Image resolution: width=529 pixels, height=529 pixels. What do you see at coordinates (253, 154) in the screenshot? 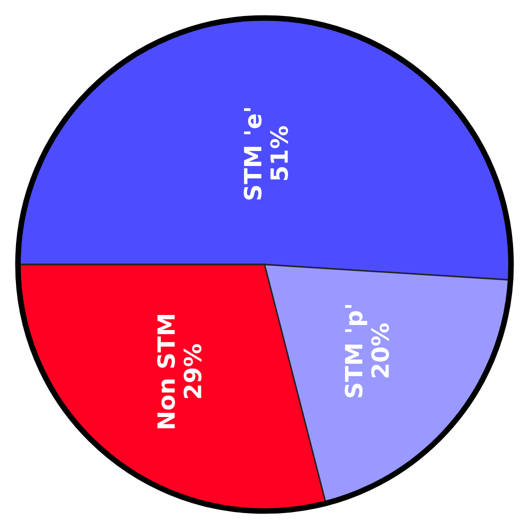
I see `slice-label: STM 'e'` at bounding box center [253, 154].